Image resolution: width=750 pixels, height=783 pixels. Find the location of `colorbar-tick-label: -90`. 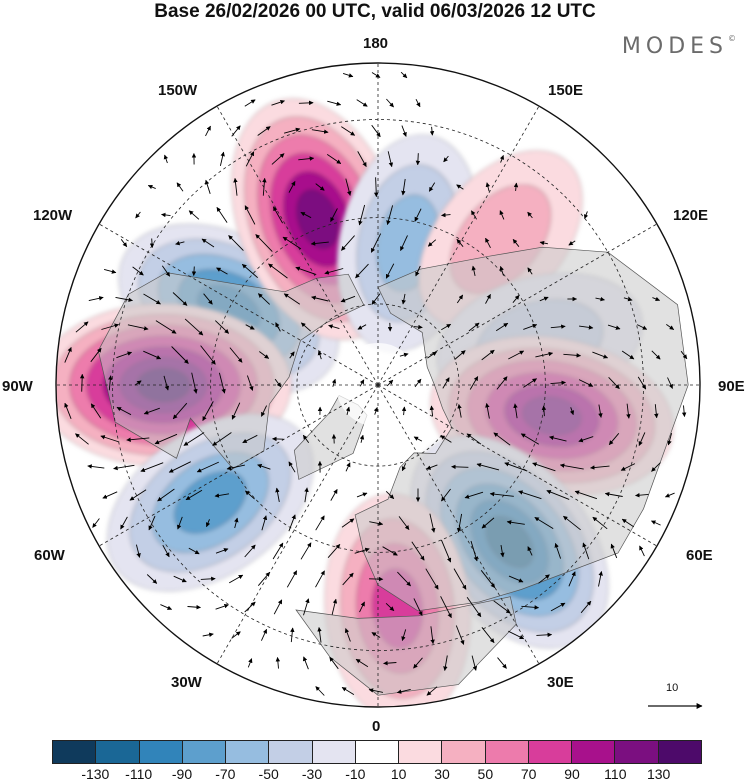

colorbar-tick-label: -90 is located at coordinates (182, 774).